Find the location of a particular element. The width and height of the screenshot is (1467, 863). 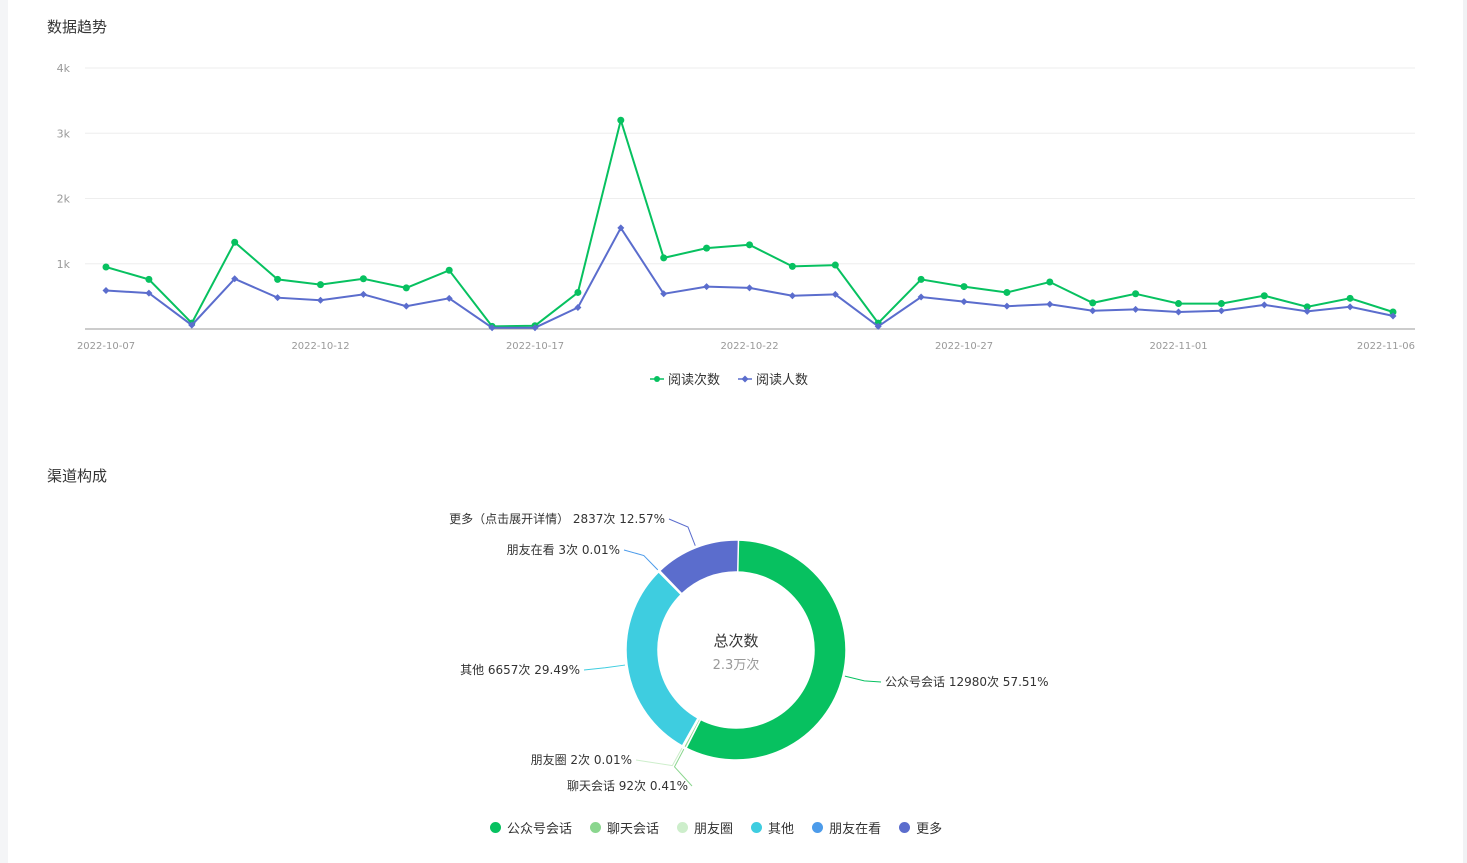

legend-item-other: 其他 is located at coordinates (772, 827).